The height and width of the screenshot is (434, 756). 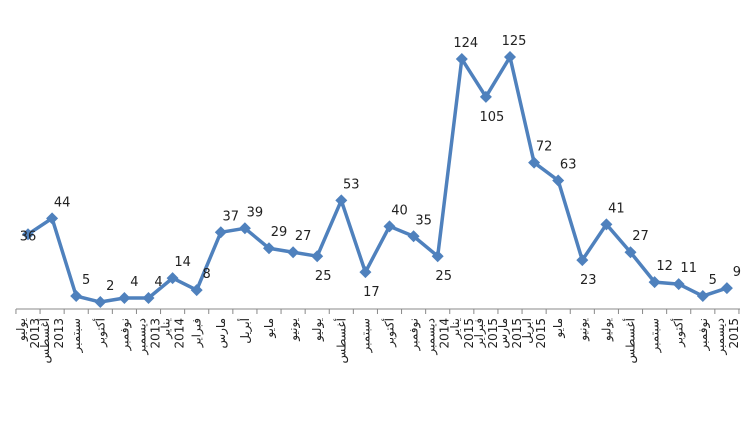 I want to click on data-label: 125, so click(x=514, y=41).